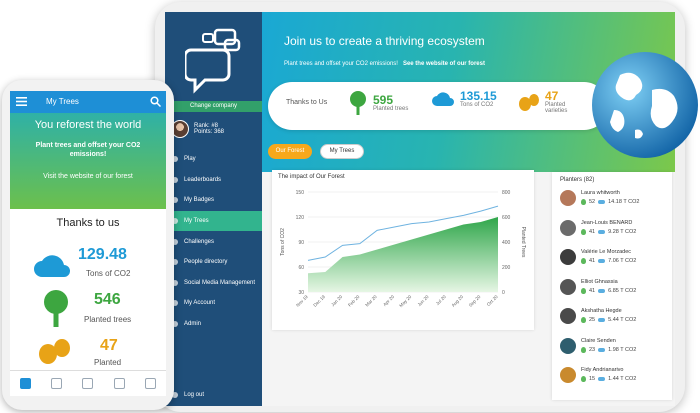 This screenshot has height=413, width=700. I want to click on banner-title: Join us to create a thriving ecosystem, so click(384, 41).